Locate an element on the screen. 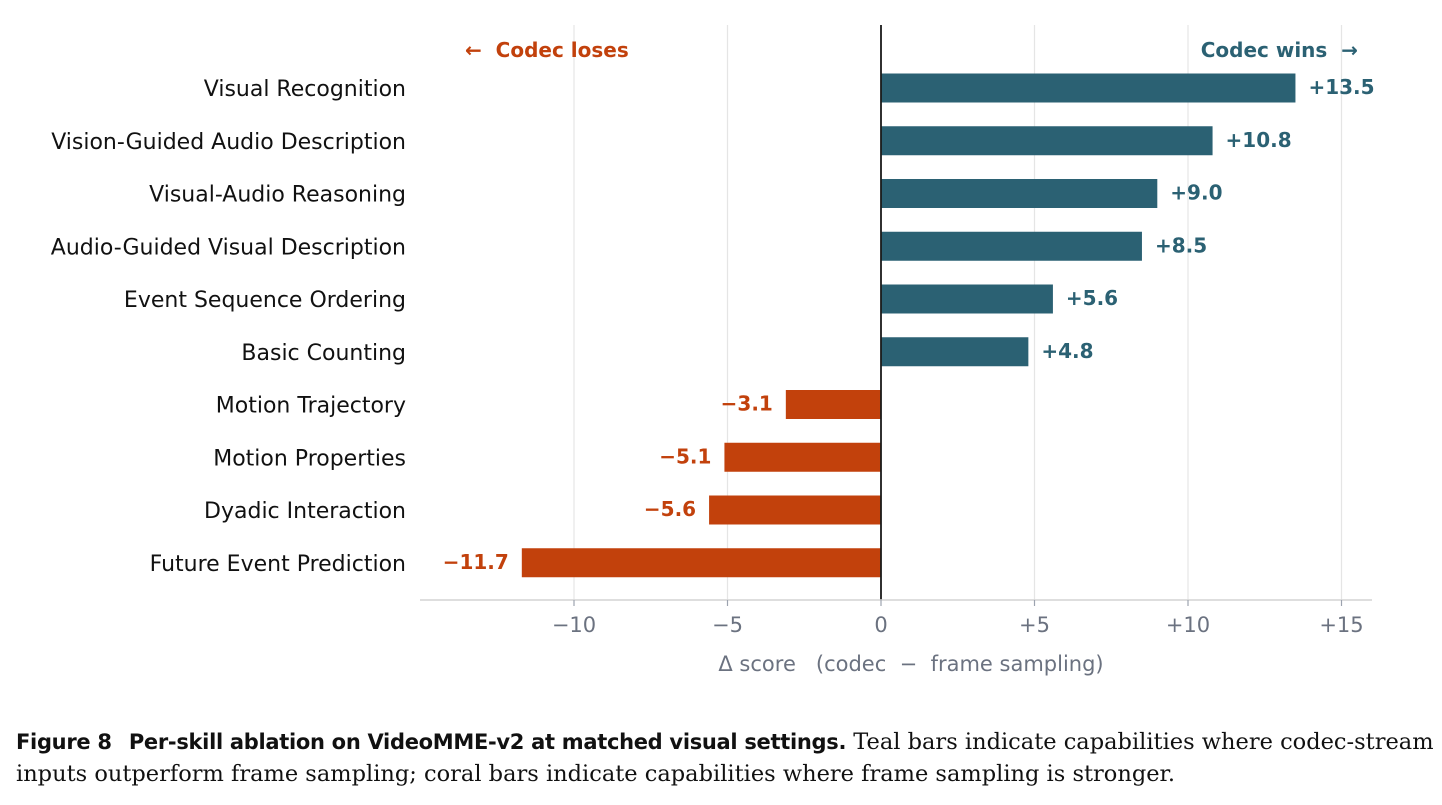 Image resolution: width=1442 pixels, height=805 pixels. codec-loses-annotation: ← Codec loses is located at coordinates (547, 50).